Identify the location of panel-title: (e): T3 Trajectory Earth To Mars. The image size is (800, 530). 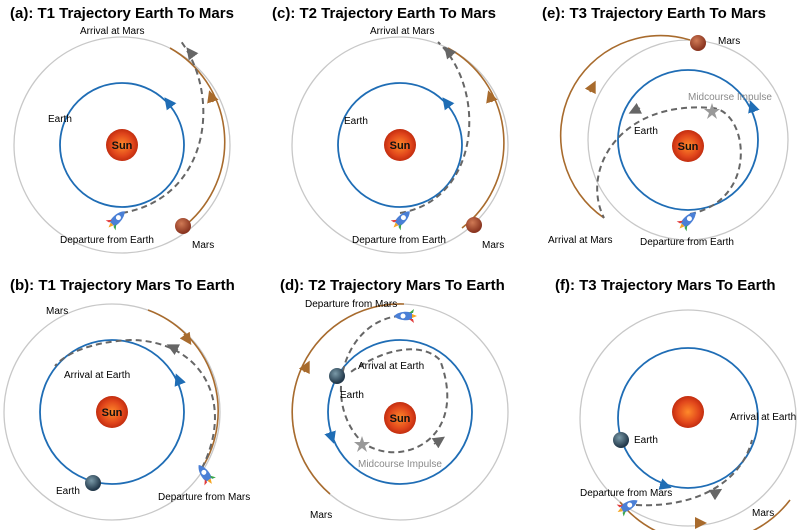
(654, 13).